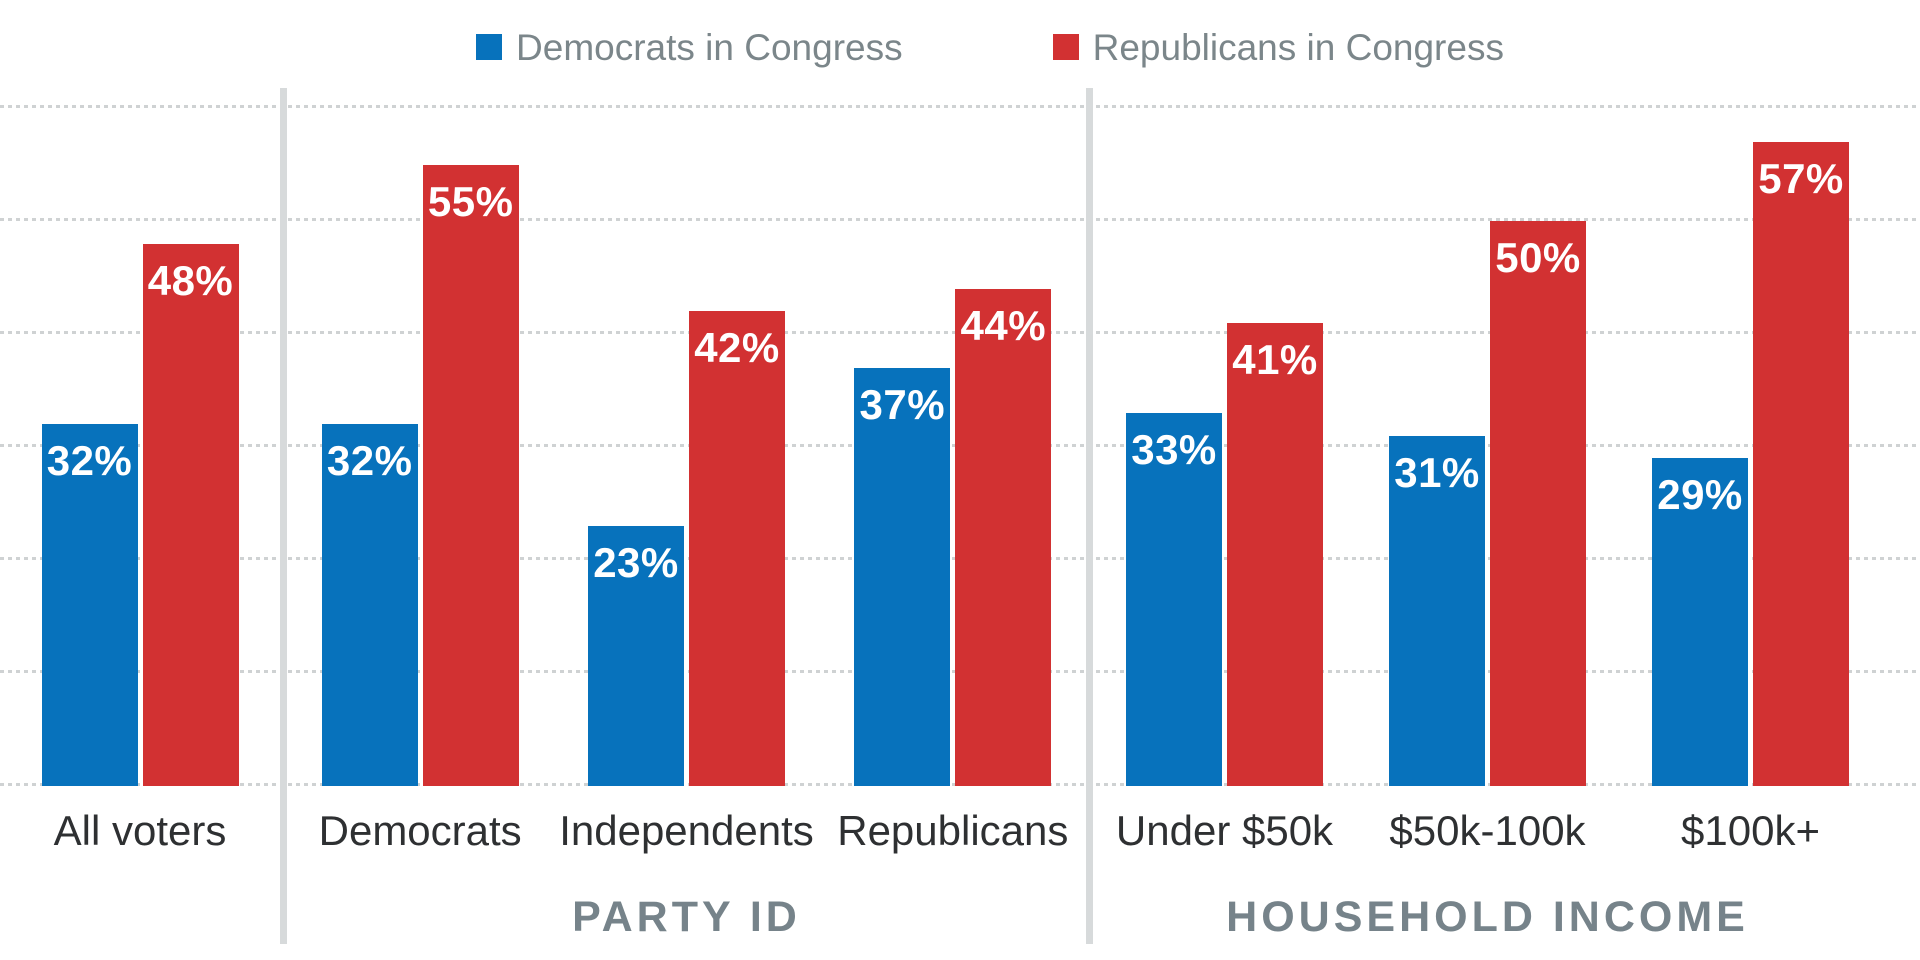 This screenshot has width=1920, height=960. I want to click on category-label: $100k+, so click(1750, 830).